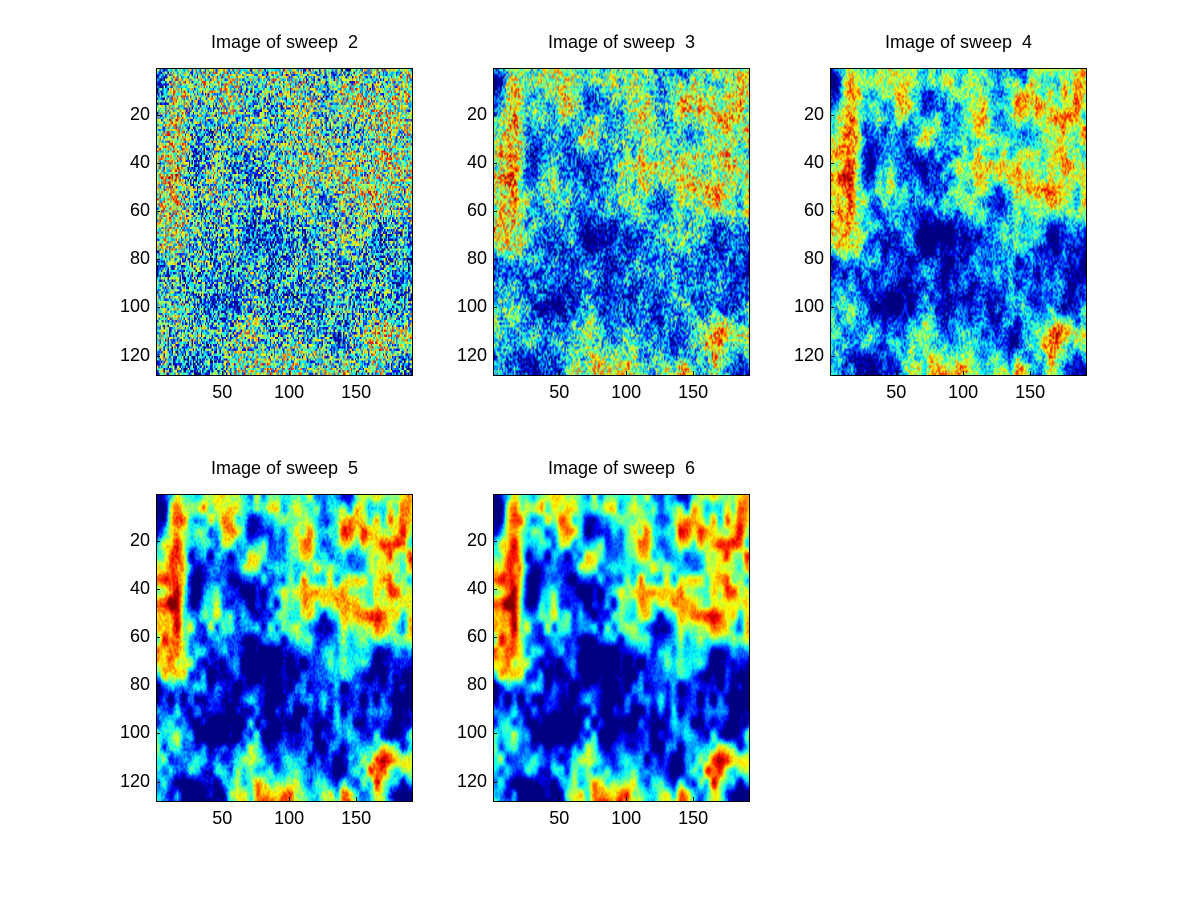  Describe the element at coordinates (621, 42) in the screenshot. I see `subplot-title: Image of sweep 3` at that location.